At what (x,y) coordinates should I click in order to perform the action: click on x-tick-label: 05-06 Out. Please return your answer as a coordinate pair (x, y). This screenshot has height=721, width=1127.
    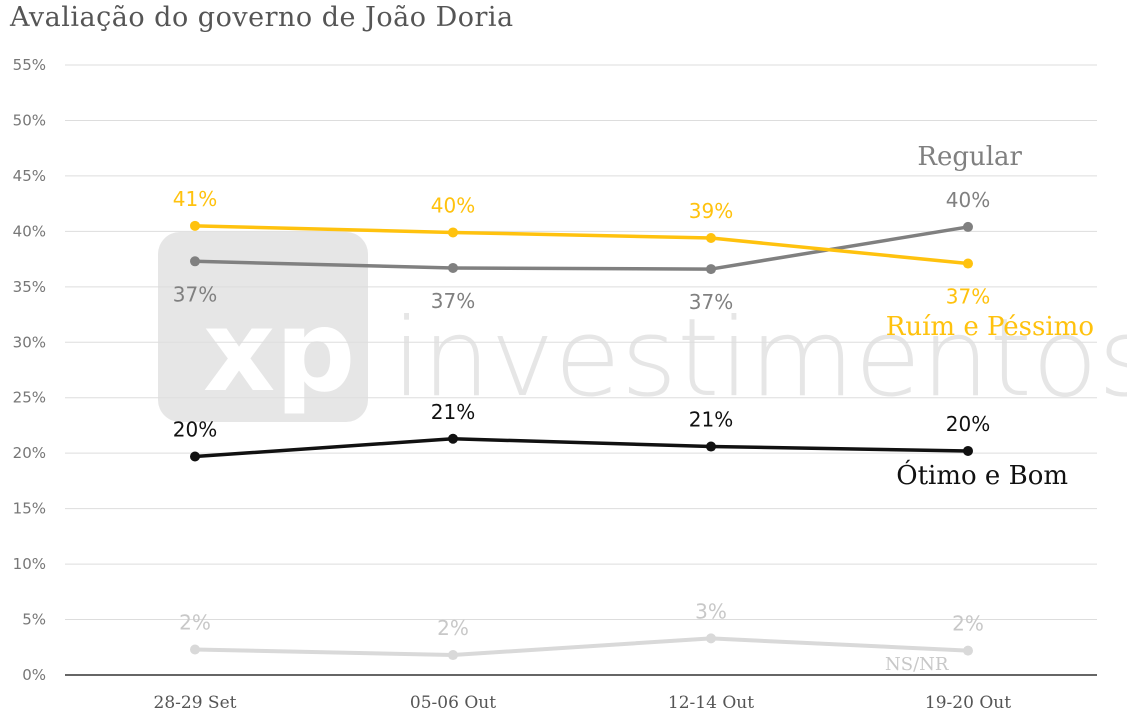
    Looking at the image, I should click on (453, 703).